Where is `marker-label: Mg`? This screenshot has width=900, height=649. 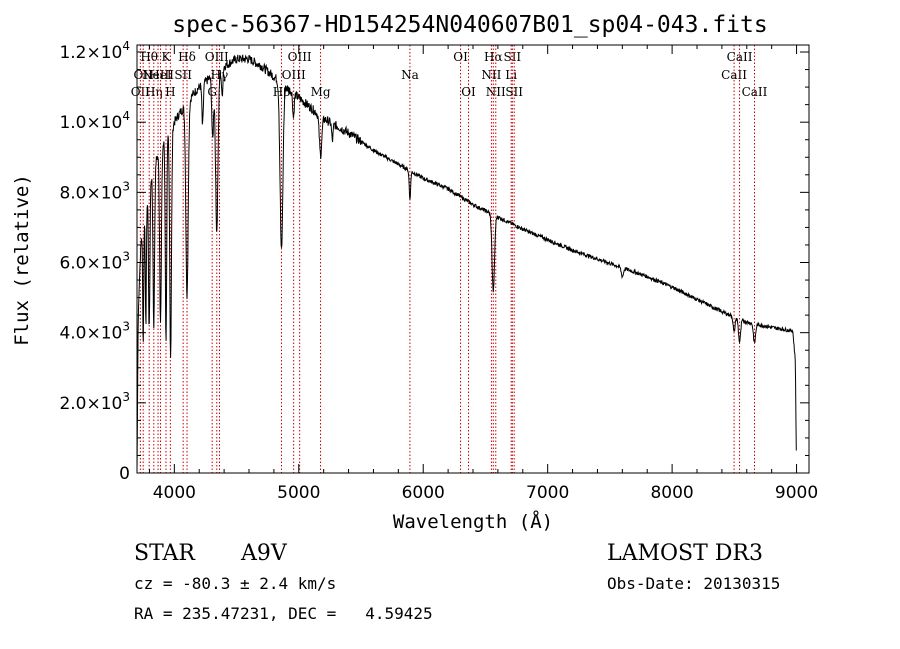
marker-label: Mg is located at coordinates (321, 92).